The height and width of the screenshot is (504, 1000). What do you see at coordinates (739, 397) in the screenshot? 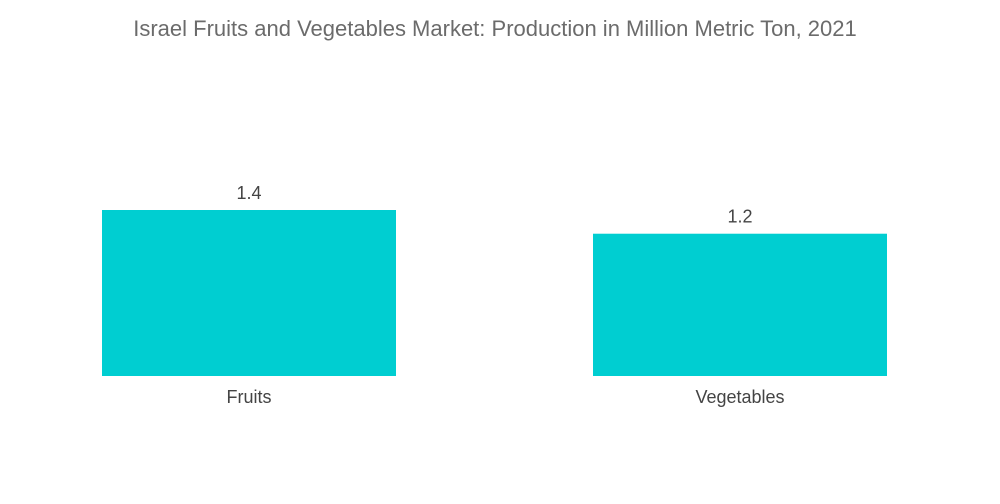
I see `category-label-vegetables: Vegetables` at bounding box center [739, 397].